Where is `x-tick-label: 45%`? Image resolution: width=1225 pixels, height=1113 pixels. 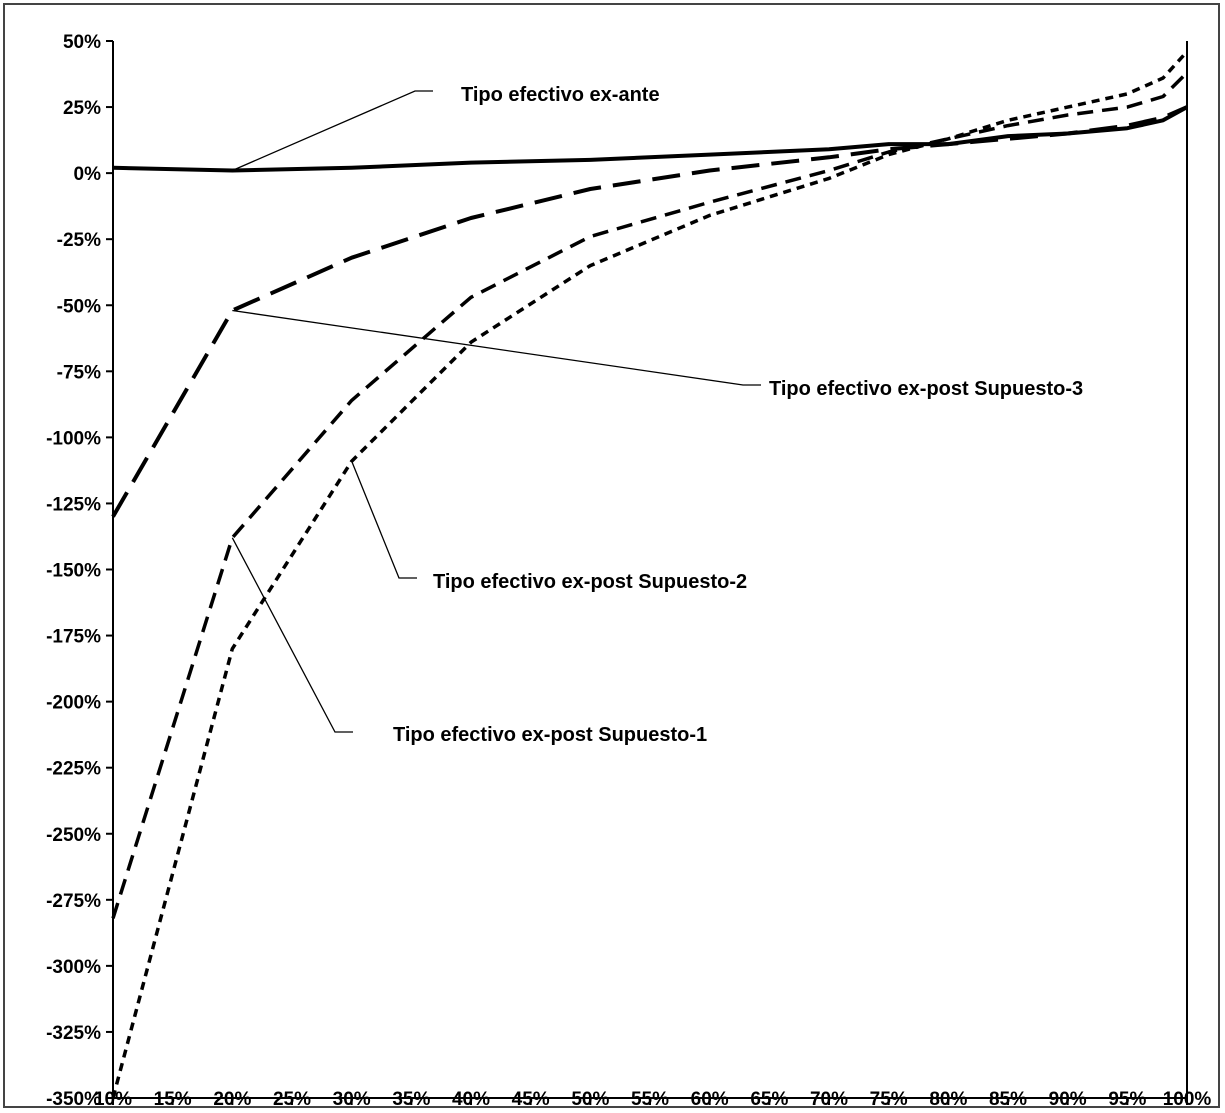
x-tick-label: 45% is located at coordinates (531, 1099).